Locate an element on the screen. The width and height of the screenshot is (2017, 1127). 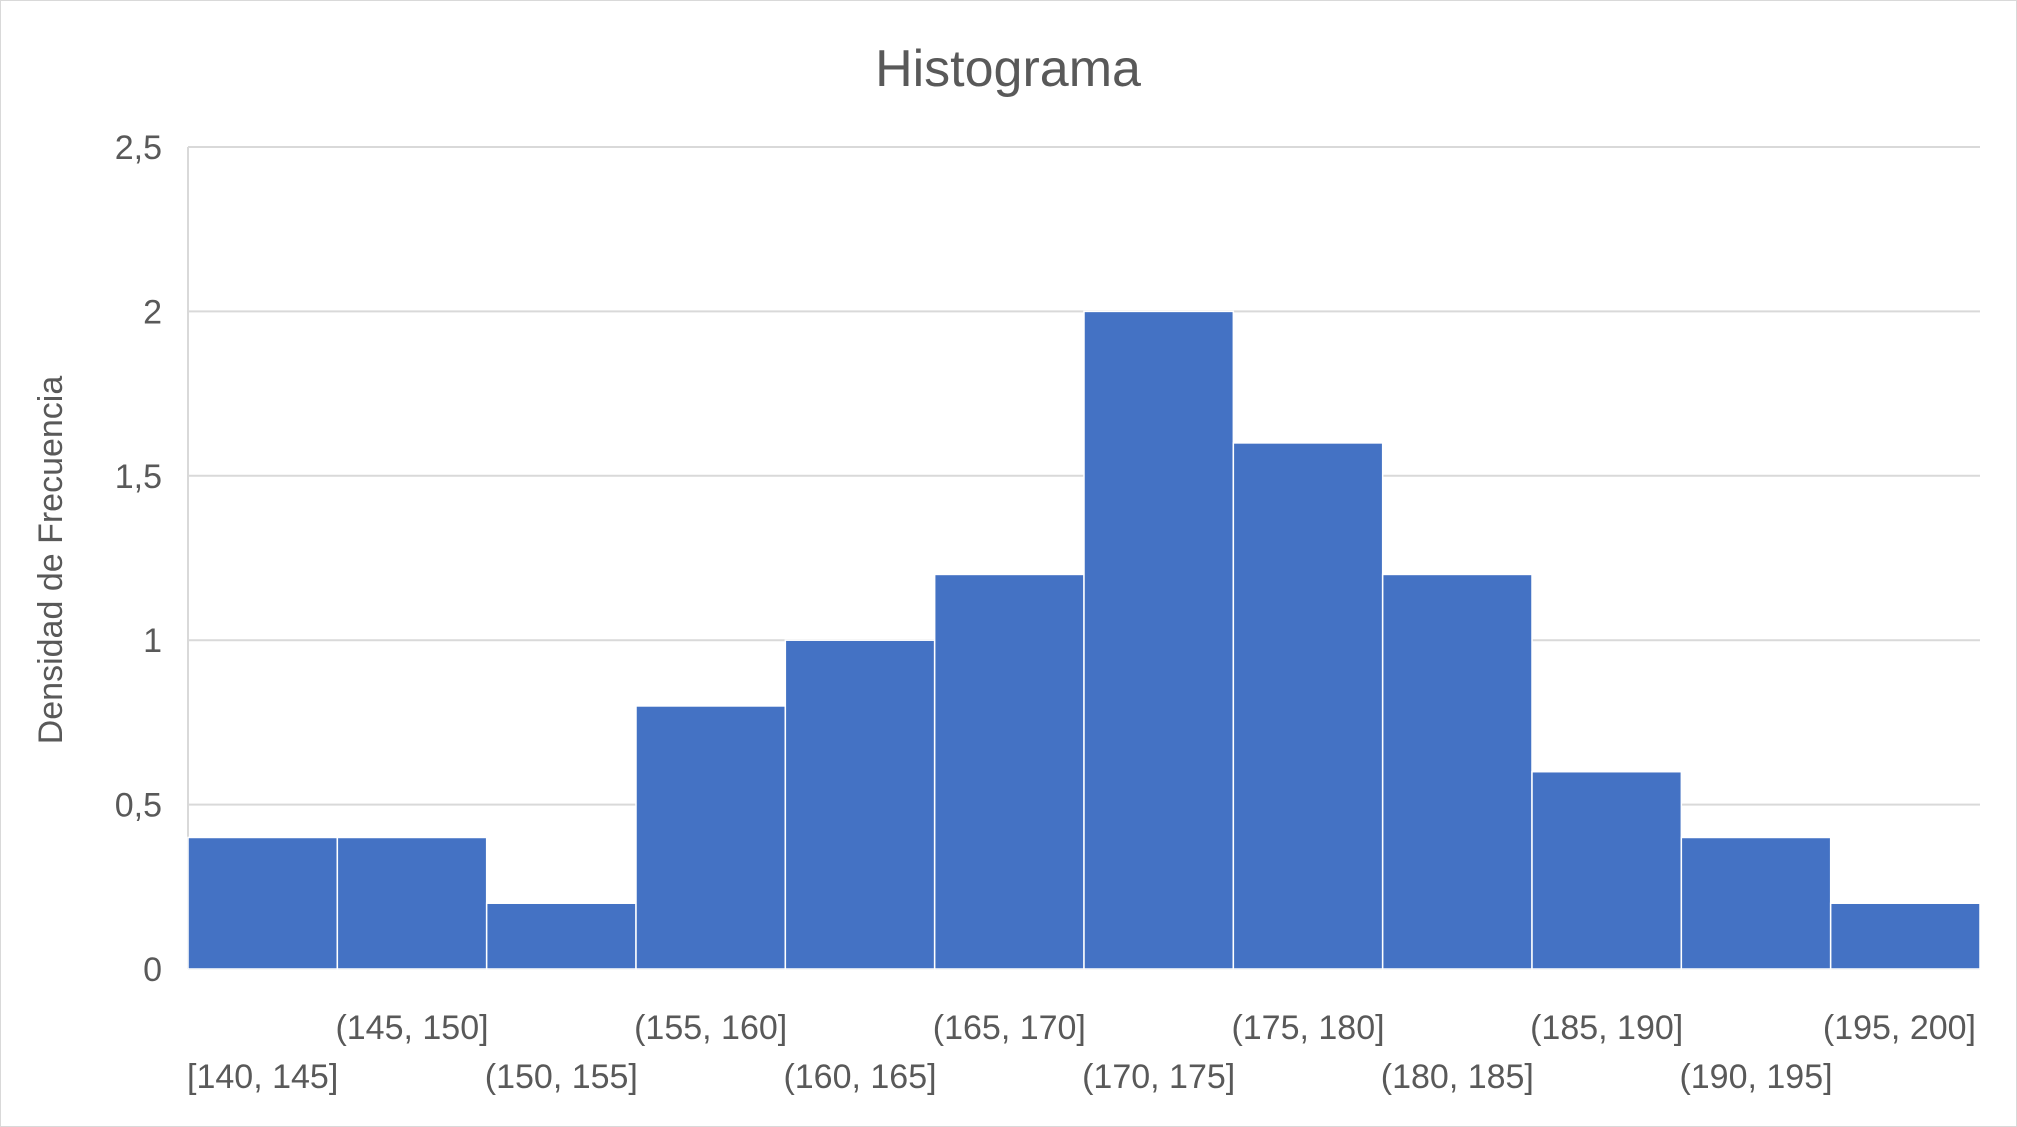
y-axis-title: Densidad de Frecuencia is located at coordinates (51, 560).